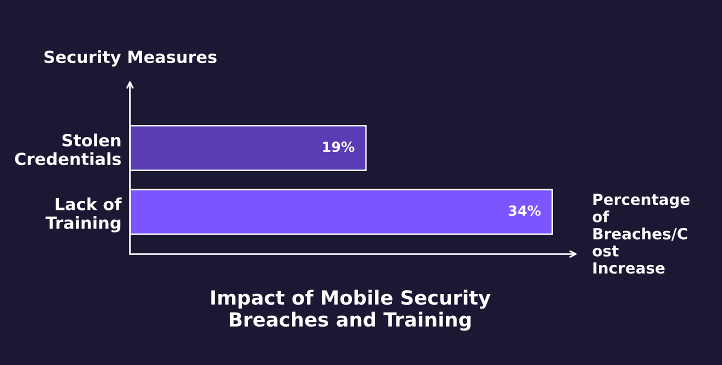  Describe the element at coordinates (130, 58) in the screenshot. I see `y-axis-title: Security Measures` at that location.